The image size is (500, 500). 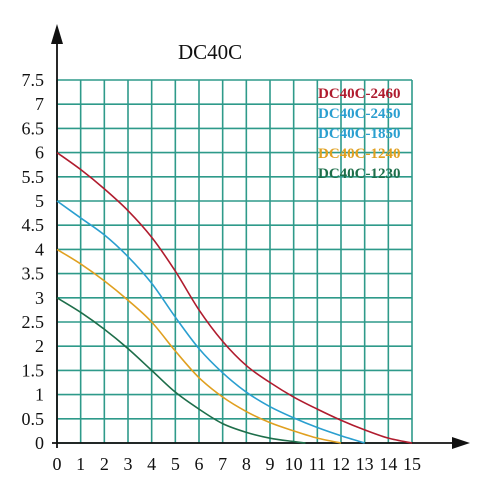 What do you see at coordinates (39, 443) in the screenshot?
I see `y-tick-label: 0` at bounding box center [39, 443].